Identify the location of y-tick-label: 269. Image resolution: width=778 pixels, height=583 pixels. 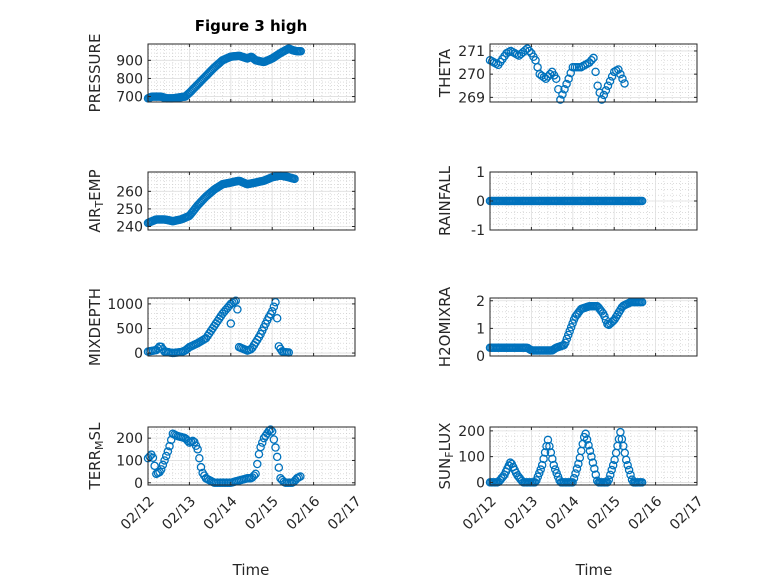
(471, 98).